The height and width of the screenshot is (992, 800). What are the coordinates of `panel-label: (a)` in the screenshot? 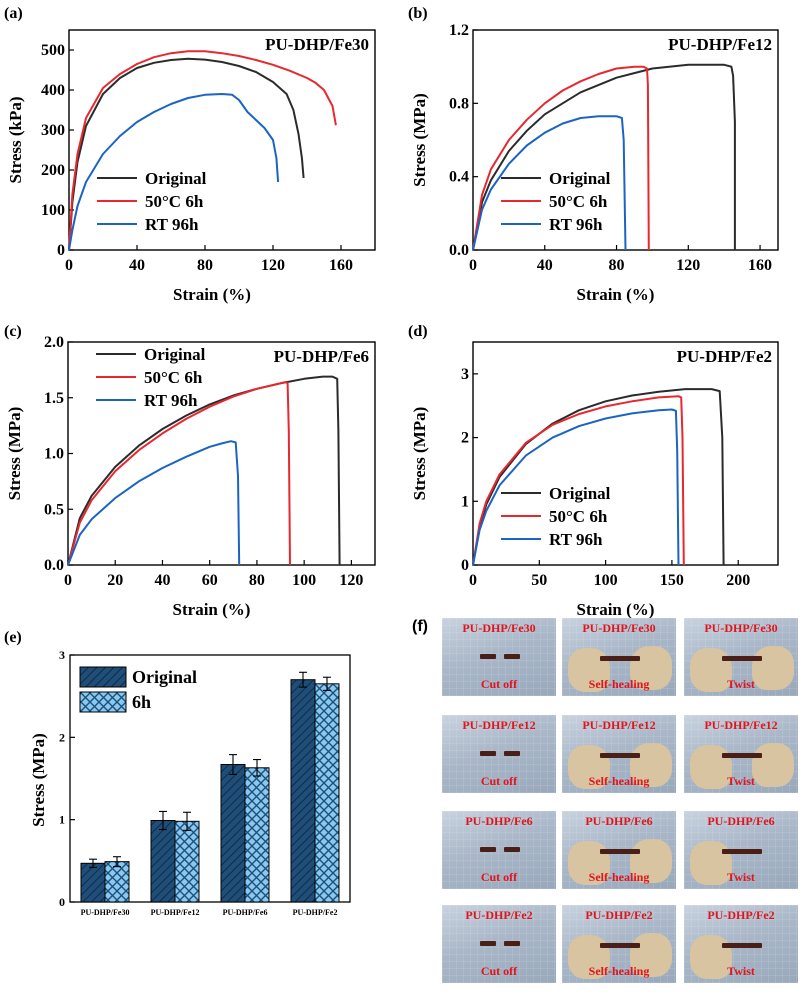 It's located at (13, 13).